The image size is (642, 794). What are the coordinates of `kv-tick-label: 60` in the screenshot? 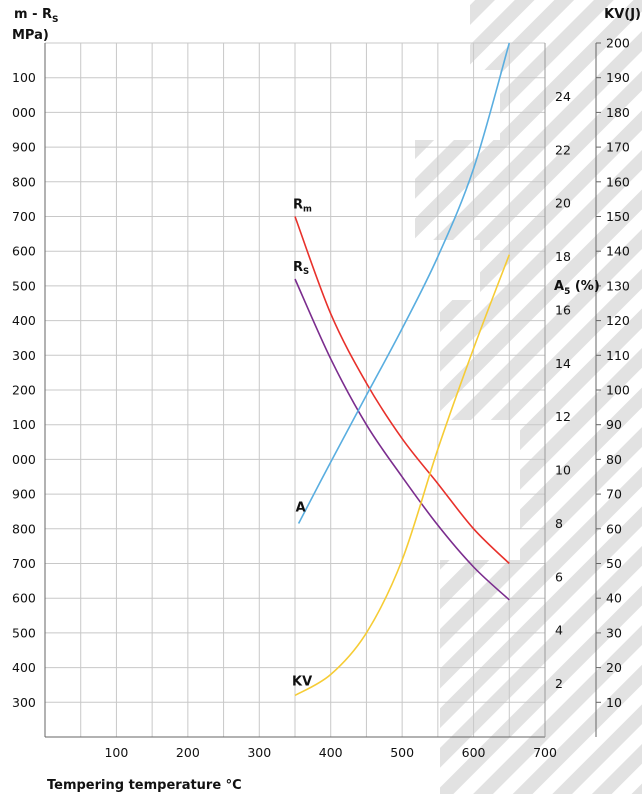 It's located at (614, 528).